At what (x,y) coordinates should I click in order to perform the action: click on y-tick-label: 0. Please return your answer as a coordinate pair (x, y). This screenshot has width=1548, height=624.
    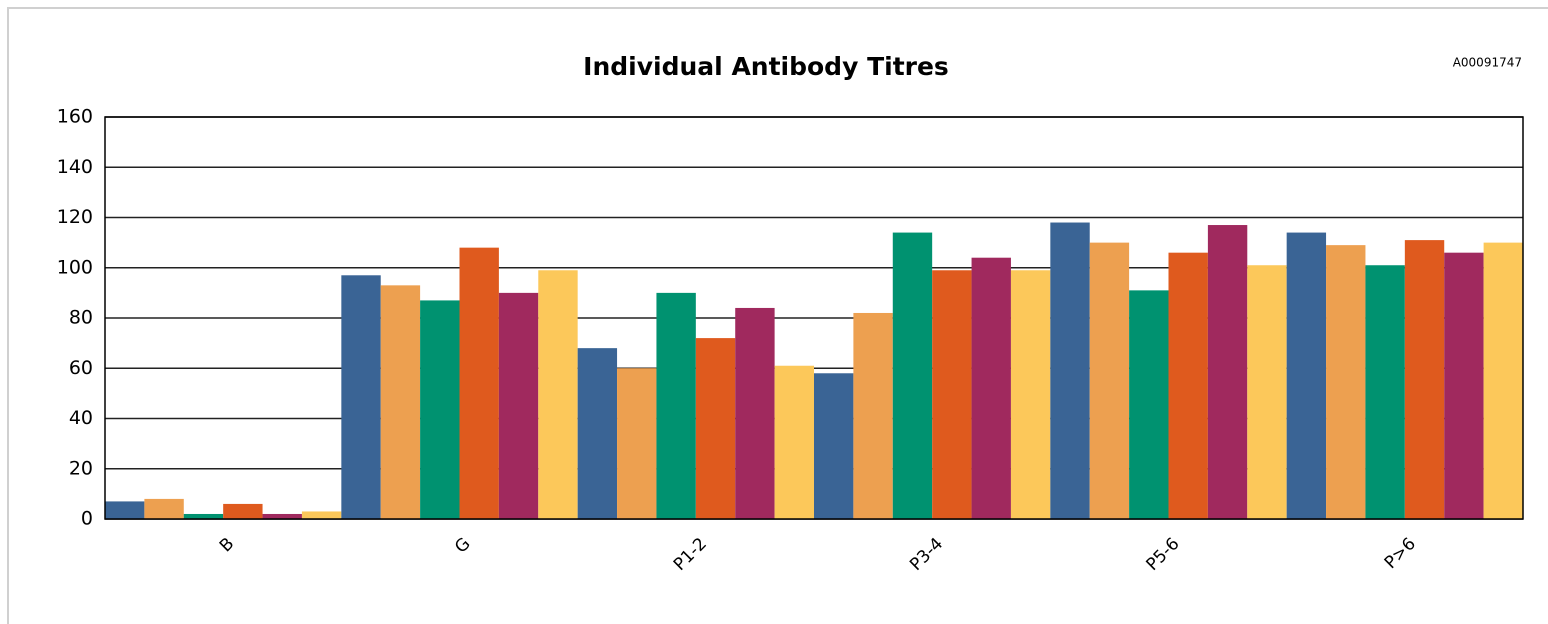
    Looking at the image, I should click on (87, 519).